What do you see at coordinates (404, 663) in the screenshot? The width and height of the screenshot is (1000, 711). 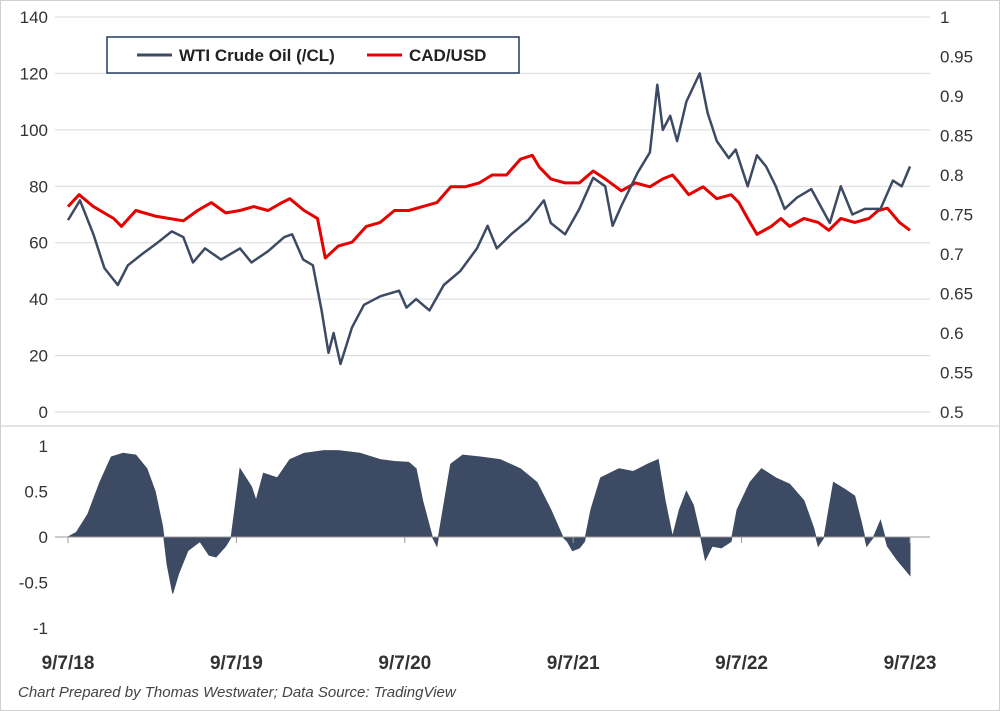 I see `x-tick-label: 9/7/20` at bounding box center [404, 663].